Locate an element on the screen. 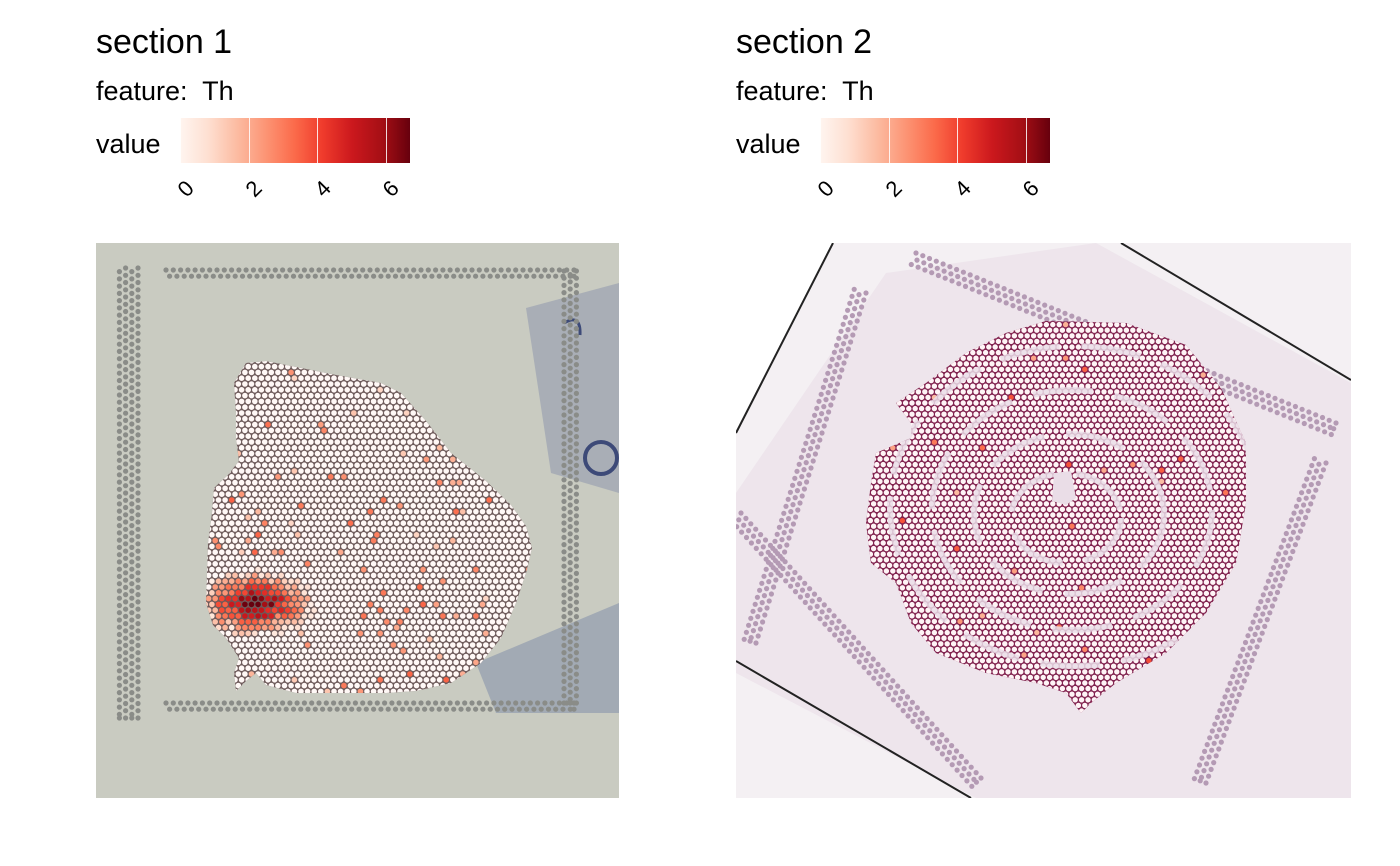  panel-title: section 1 is located at coordinates (164, 42).